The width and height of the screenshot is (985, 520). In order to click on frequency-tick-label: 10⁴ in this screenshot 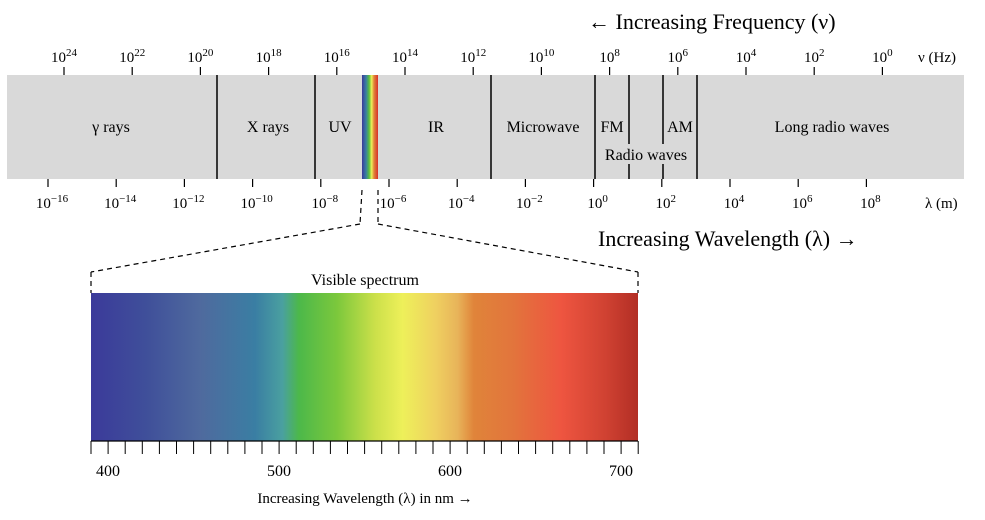, I will do `click(746, 56)`.